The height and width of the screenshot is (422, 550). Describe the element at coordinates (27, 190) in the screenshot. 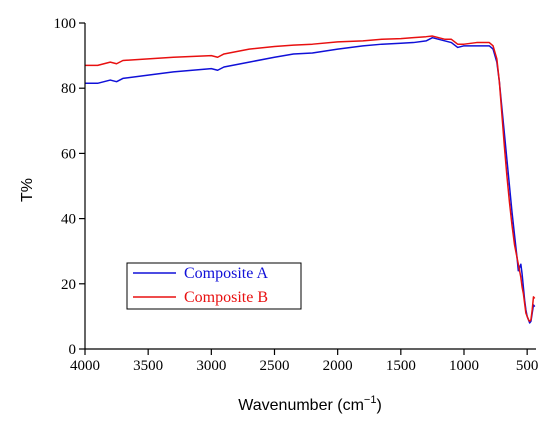

I see `y-axis-title: T%` at that location.